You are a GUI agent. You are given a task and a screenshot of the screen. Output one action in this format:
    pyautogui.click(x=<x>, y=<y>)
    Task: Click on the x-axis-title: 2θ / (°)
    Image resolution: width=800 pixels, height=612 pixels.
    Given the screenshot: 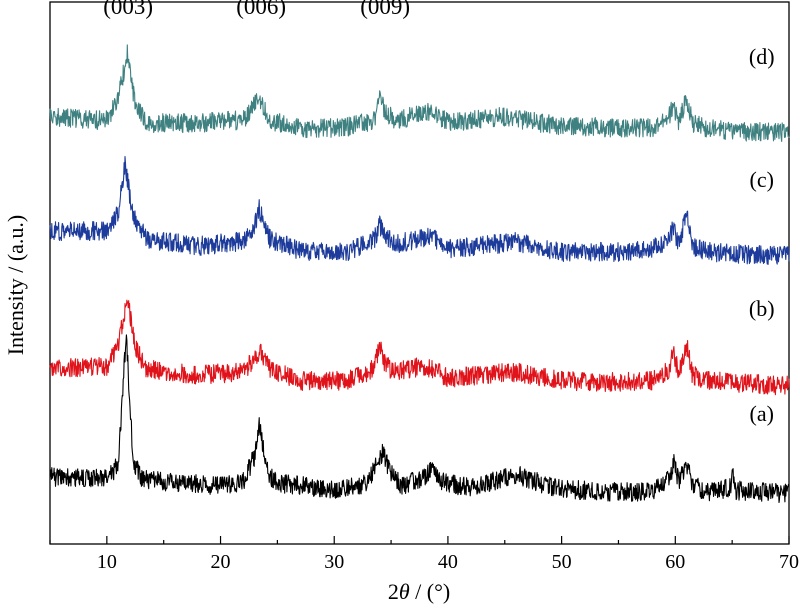 What is the action you would take?
    pyautogui.click(x=419, y=591)
    